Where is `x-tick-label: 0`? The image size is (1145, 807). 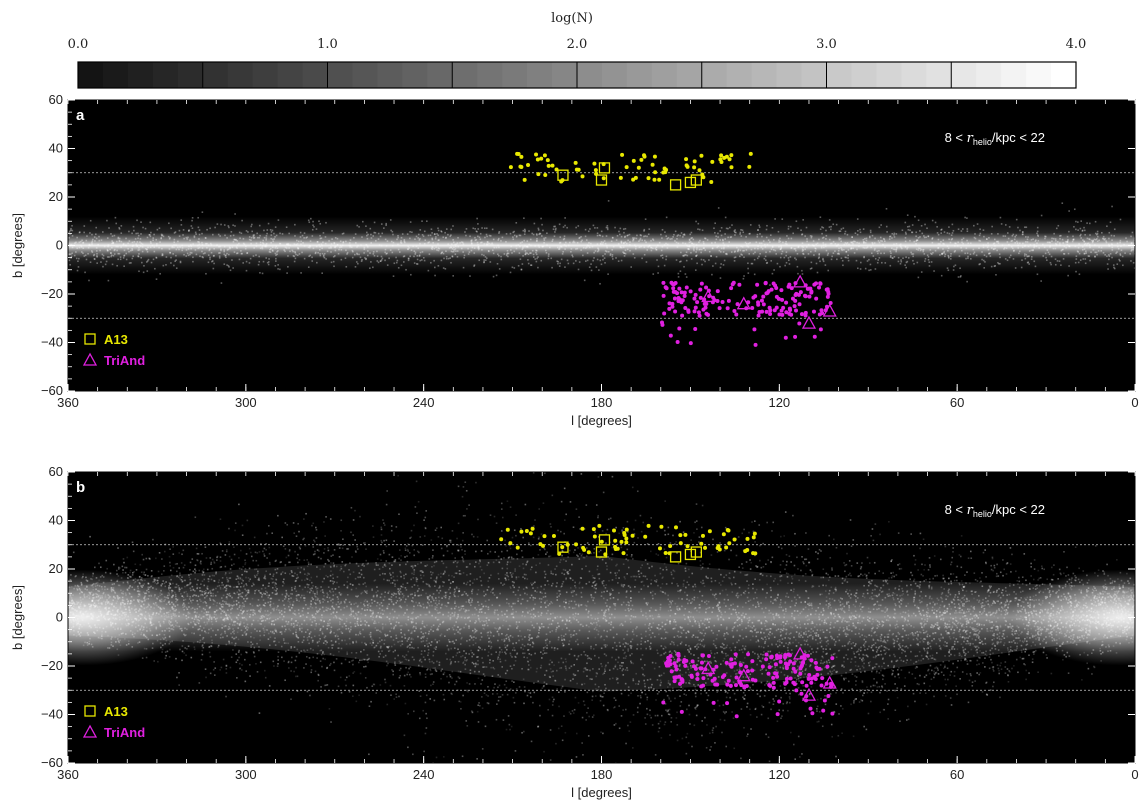 x-tick-label: 0 is located at coordinates (1134, 774).